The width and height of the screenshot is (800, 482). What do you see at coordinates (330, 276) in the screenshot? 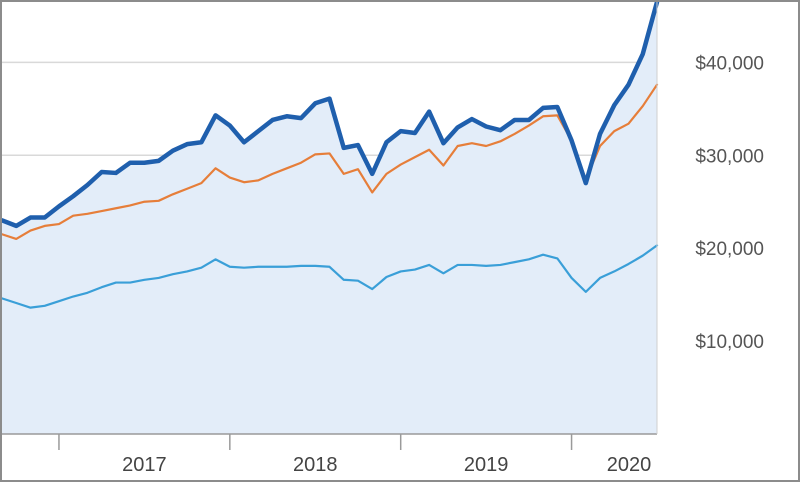
I see `series-2-line` at bounding box center [330, 276].